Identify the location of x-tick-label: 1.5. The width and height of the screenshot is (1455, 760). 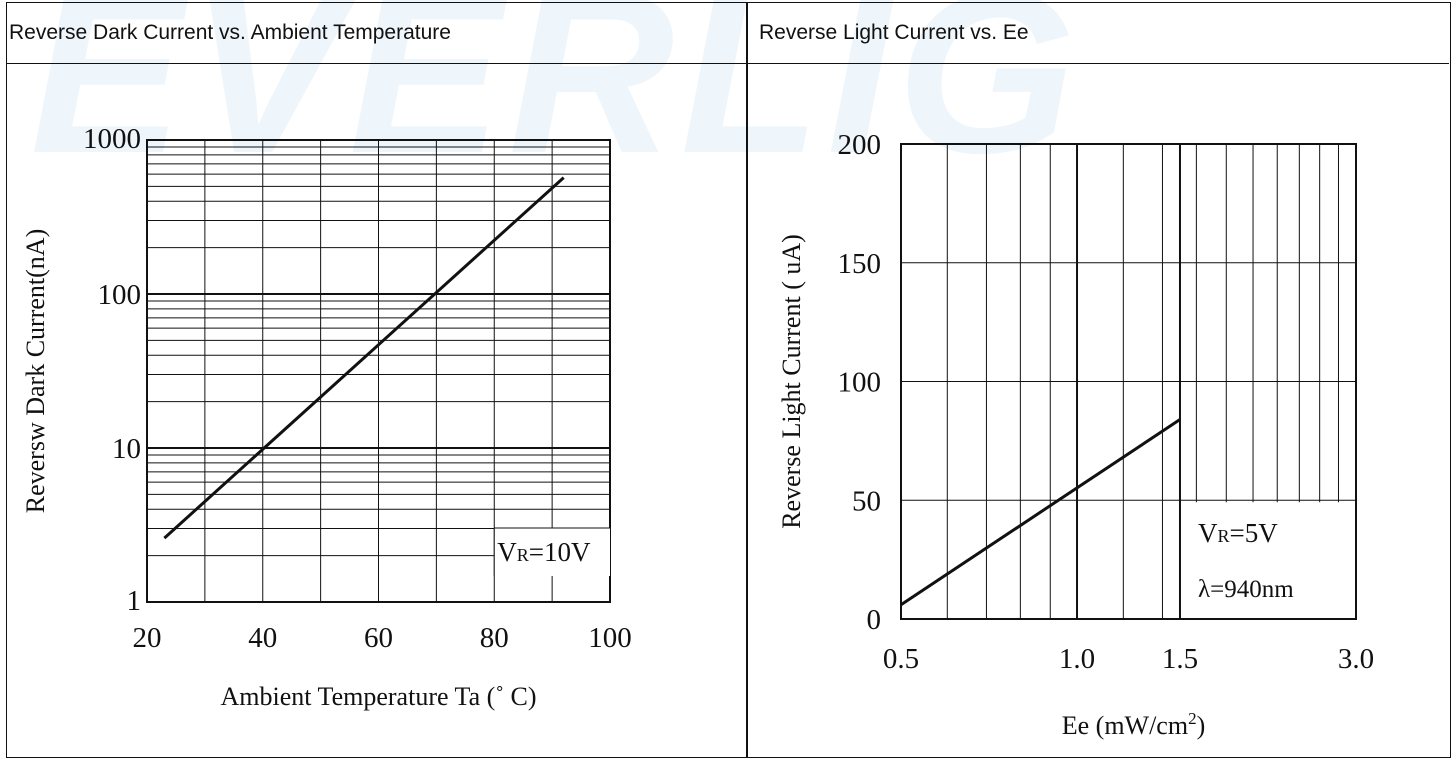
(1180, 659).